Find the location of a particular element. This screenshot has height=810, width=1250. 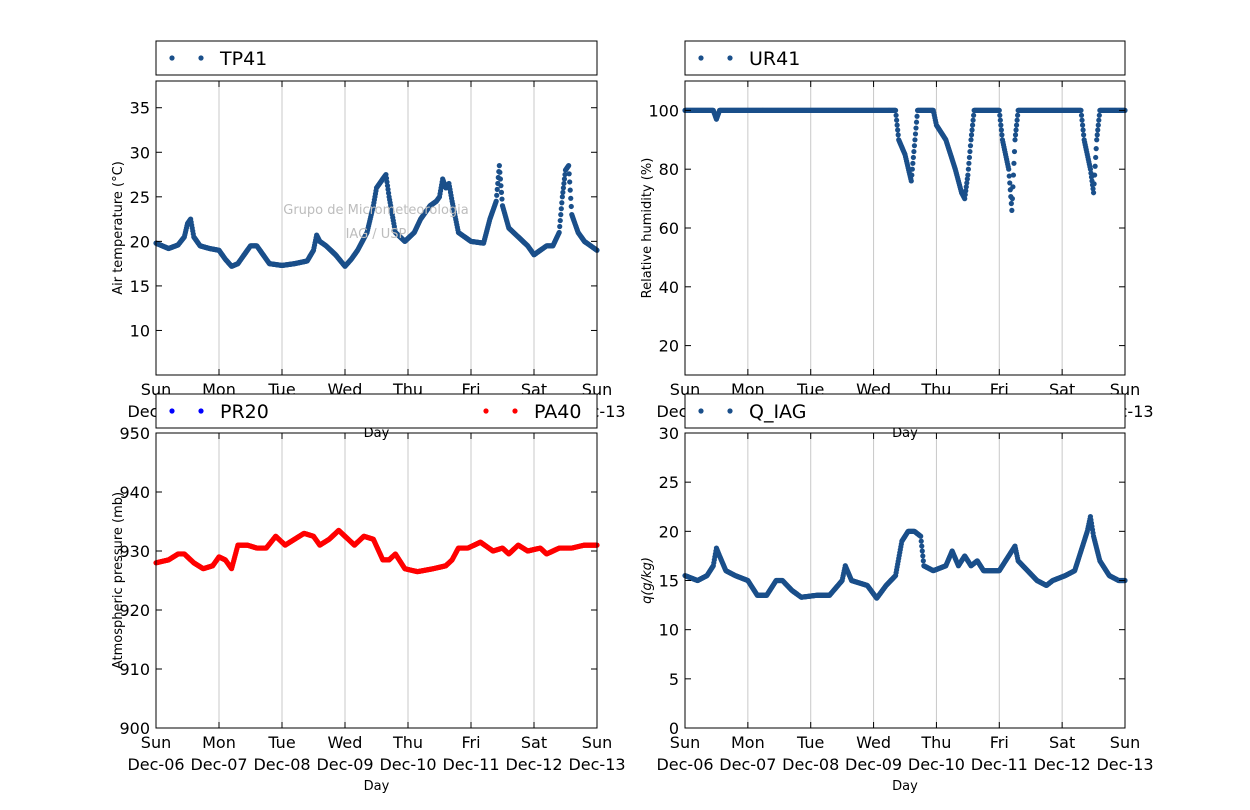

ytick-label: 940 is located at coordinates (134, 492).